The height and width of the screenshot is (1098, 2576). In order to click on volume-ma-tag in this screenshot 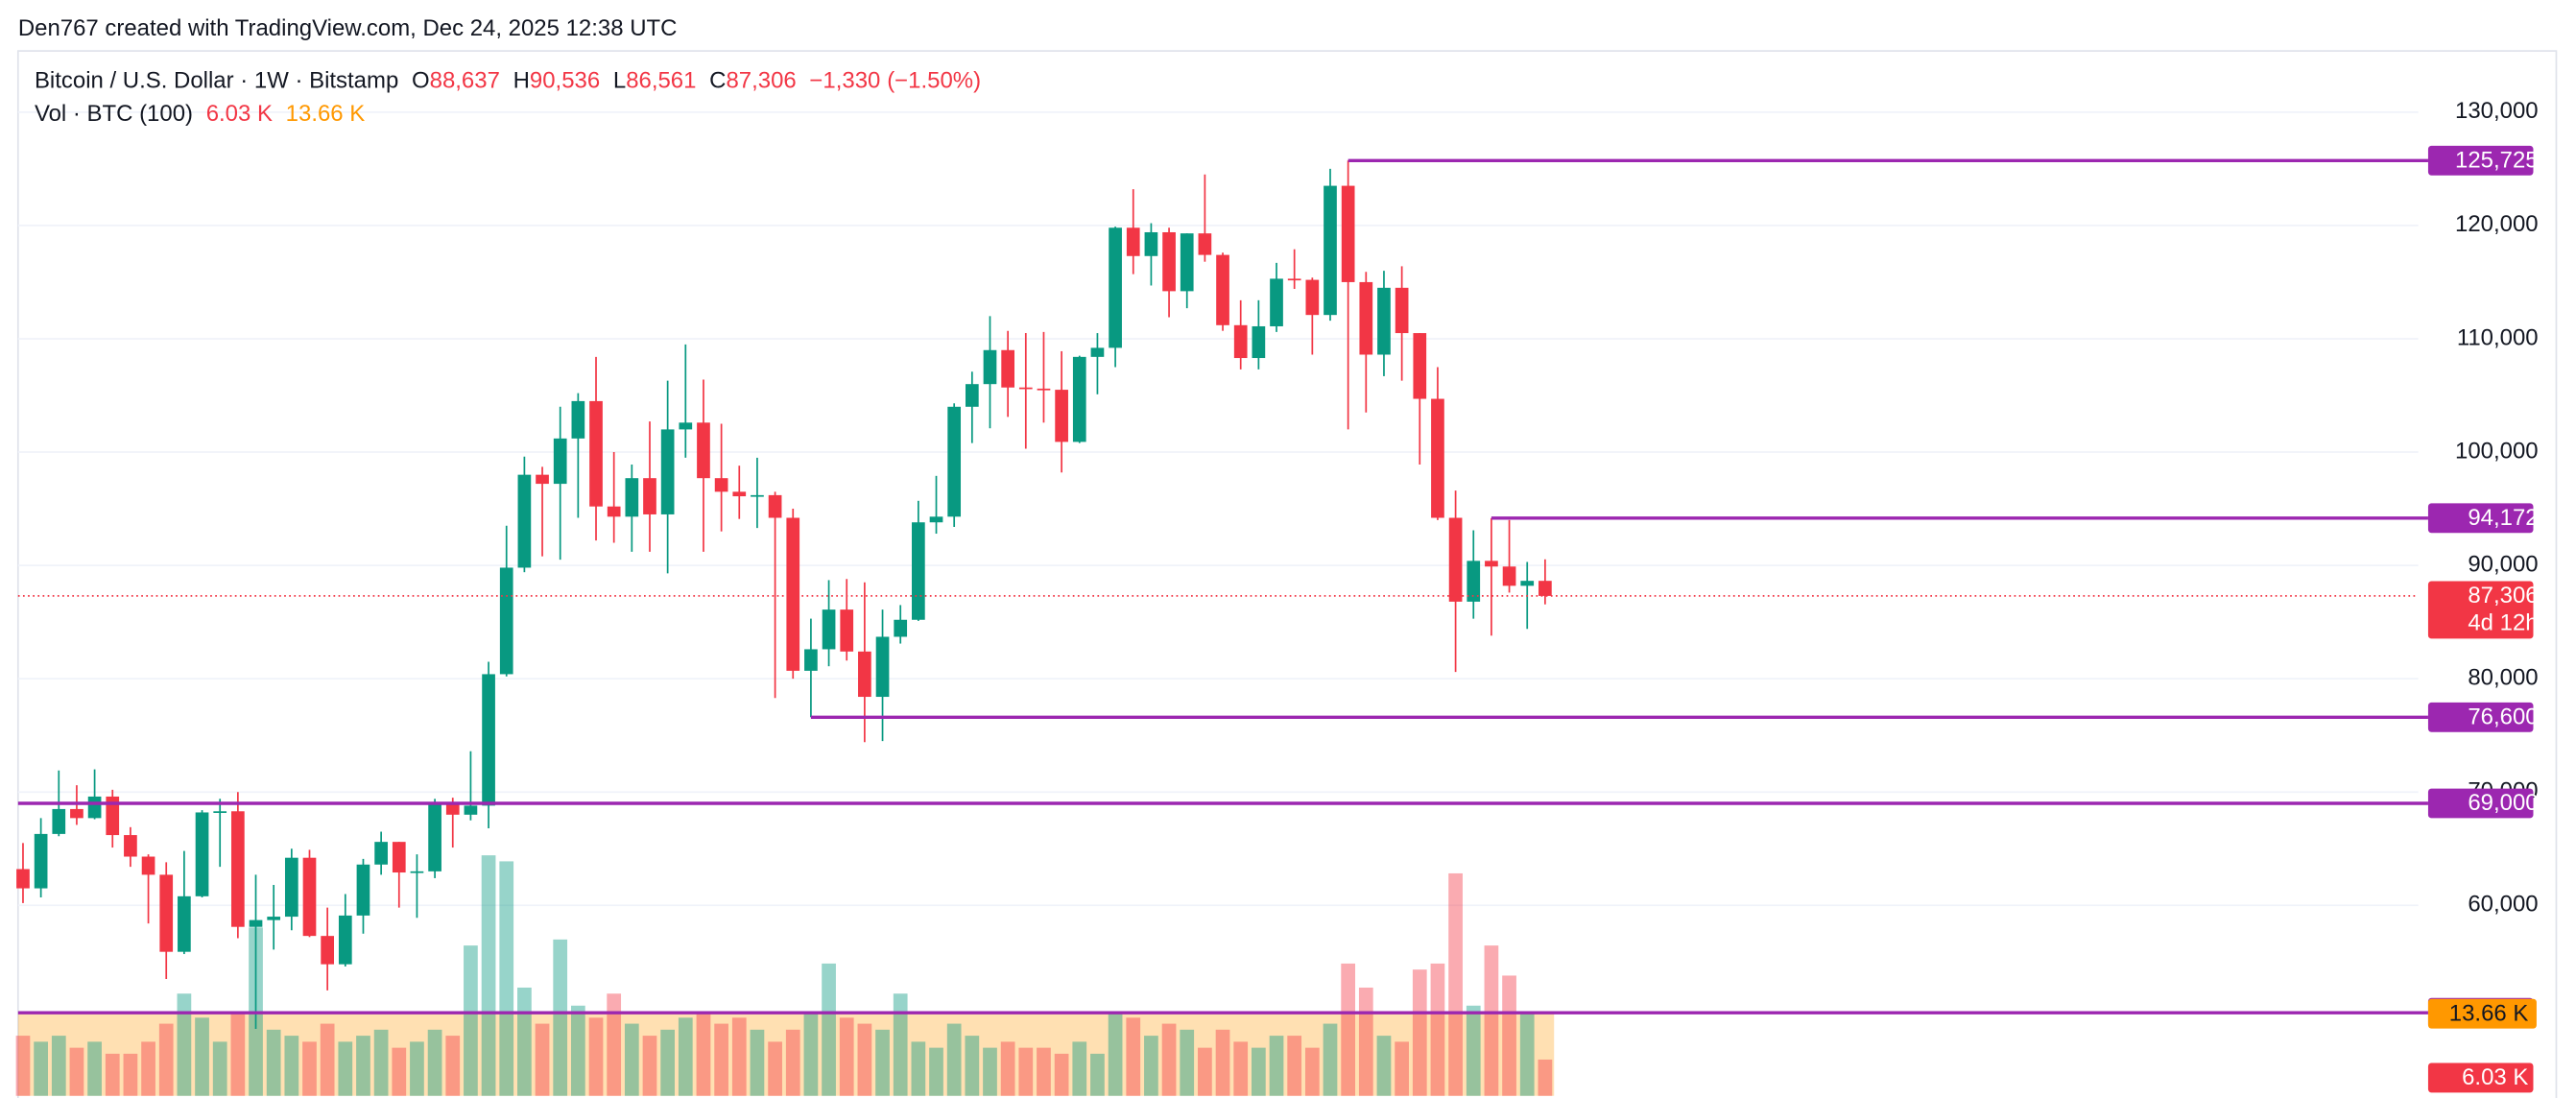, I will do `click(2482, 1013)`.